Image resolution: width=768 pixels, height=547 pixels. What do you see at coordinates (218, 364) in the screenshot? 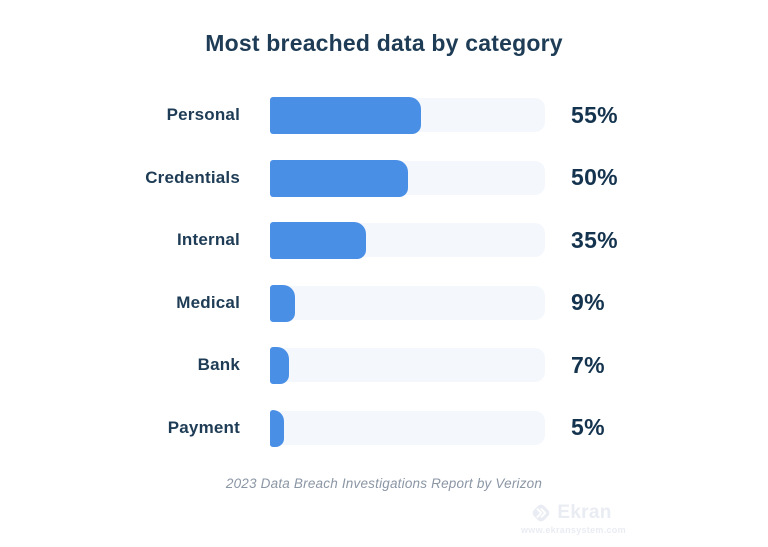
I see `category-label: Bank` at bounding box center [218, 364].